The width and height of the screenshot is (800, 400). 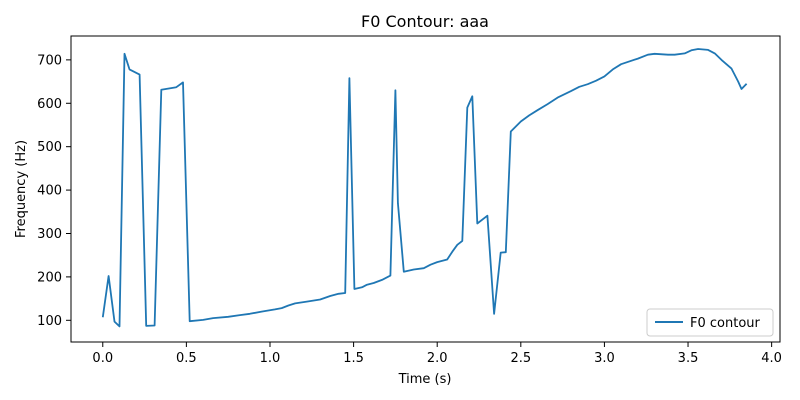 I want to click on legend-label-f0-contour: F0 contour, so click(x=725, y=323).